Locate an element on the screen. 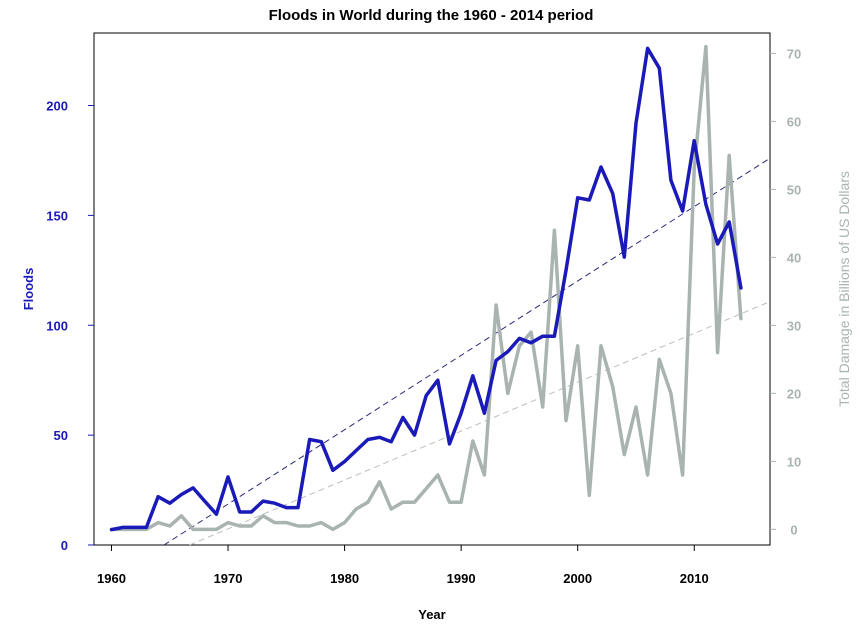  x-tick-label: 2010 is located at coordinates (694, 578).